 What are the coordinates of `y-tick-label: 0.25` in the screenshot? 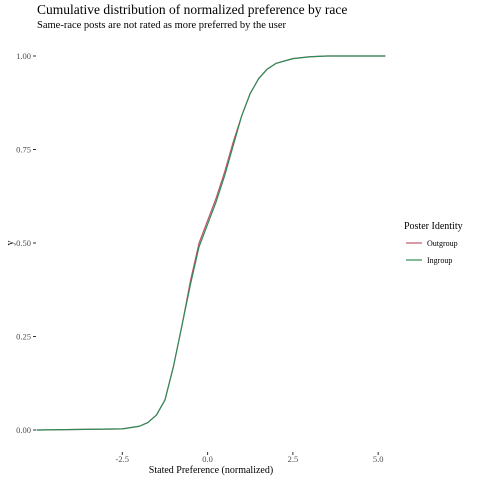 It's located at (23, 337).